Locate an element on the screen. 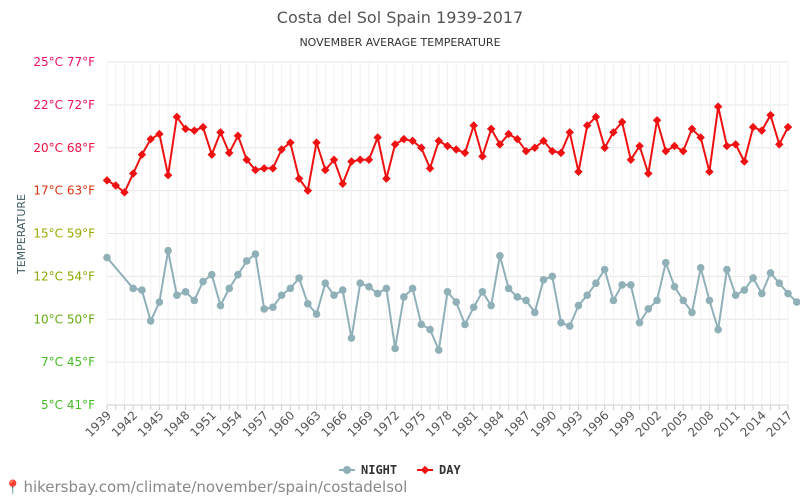  legend-item-night: NIGHT is located at coordinates (368, 470).